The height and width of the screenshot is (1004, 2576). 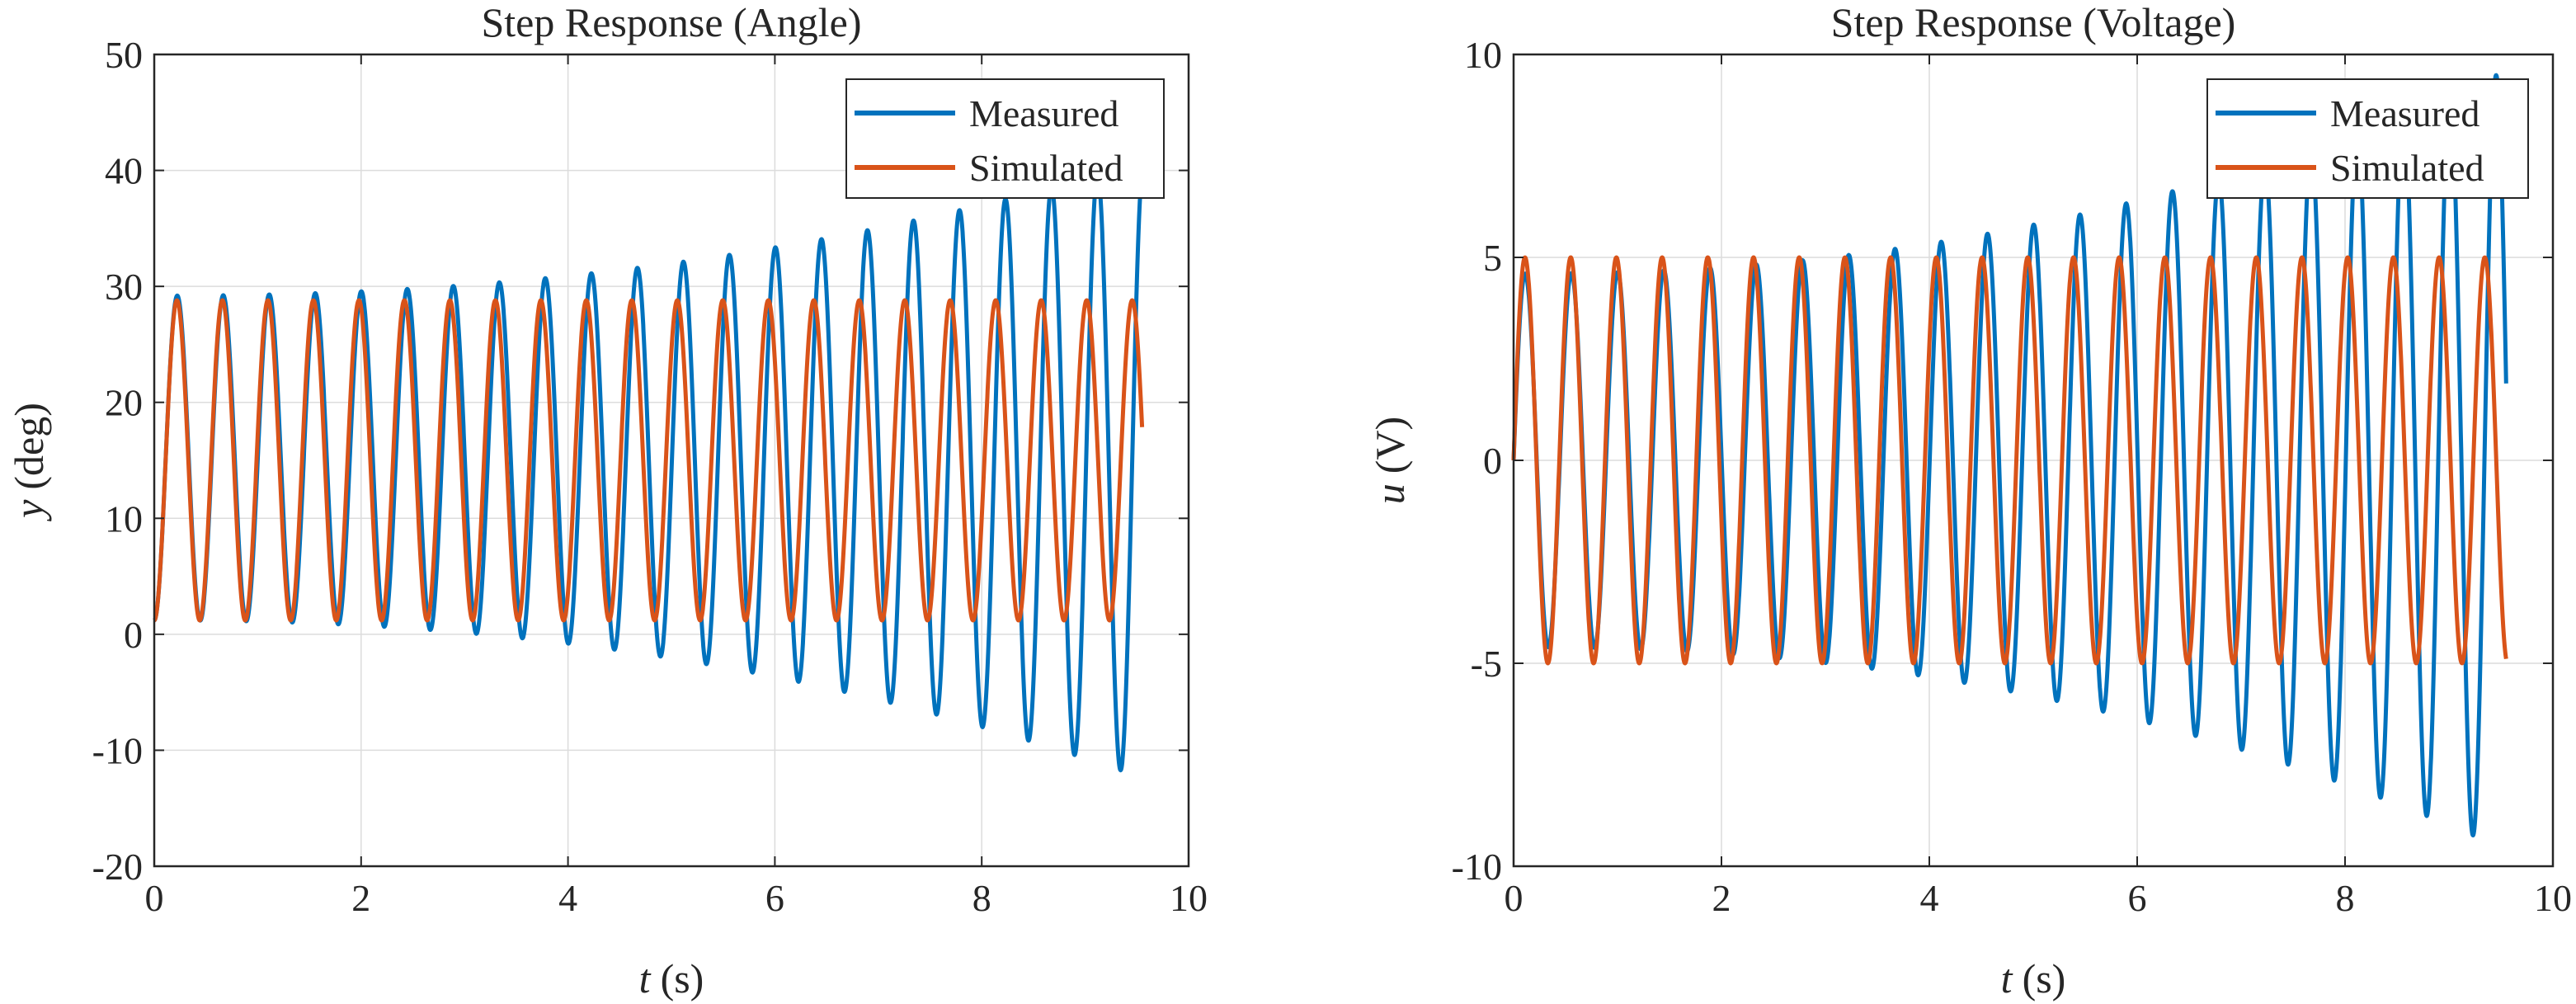 What do you see at coordinates (645, 978) in the screenshot?
I see `angle-x-axis-var: t` at bounding box center [645, 978].